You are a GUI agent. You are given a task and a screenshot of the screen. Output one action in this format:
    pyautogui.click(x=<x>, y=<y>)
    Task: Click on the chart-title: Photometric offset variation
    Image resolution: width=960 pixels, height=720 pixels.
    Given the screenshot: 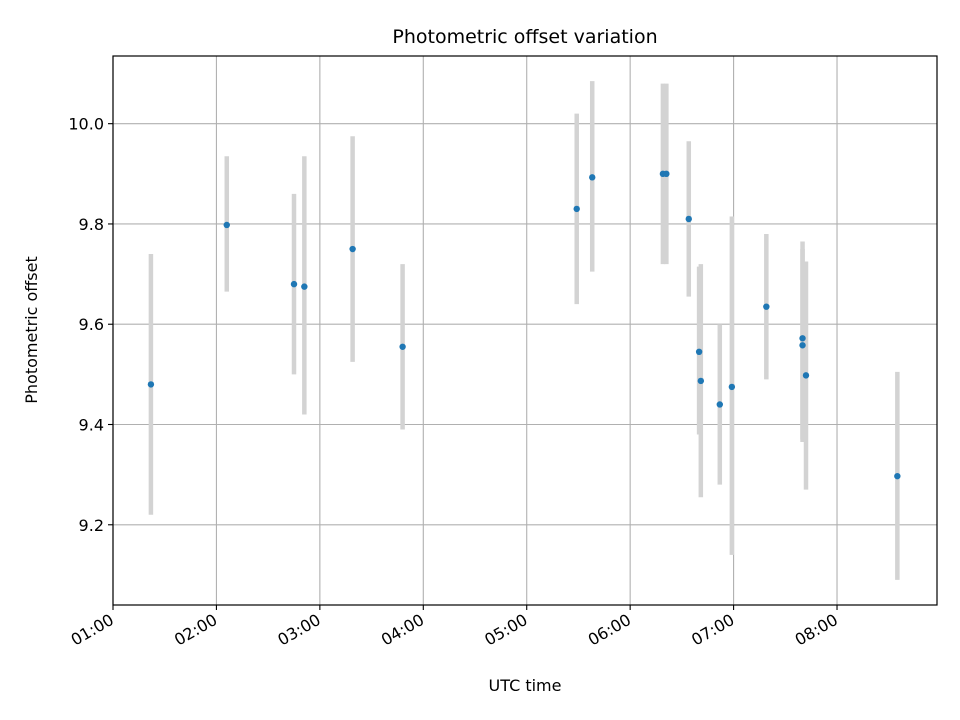 What is the action you would take?
    pyautogui.click(x=524, y=37)
    